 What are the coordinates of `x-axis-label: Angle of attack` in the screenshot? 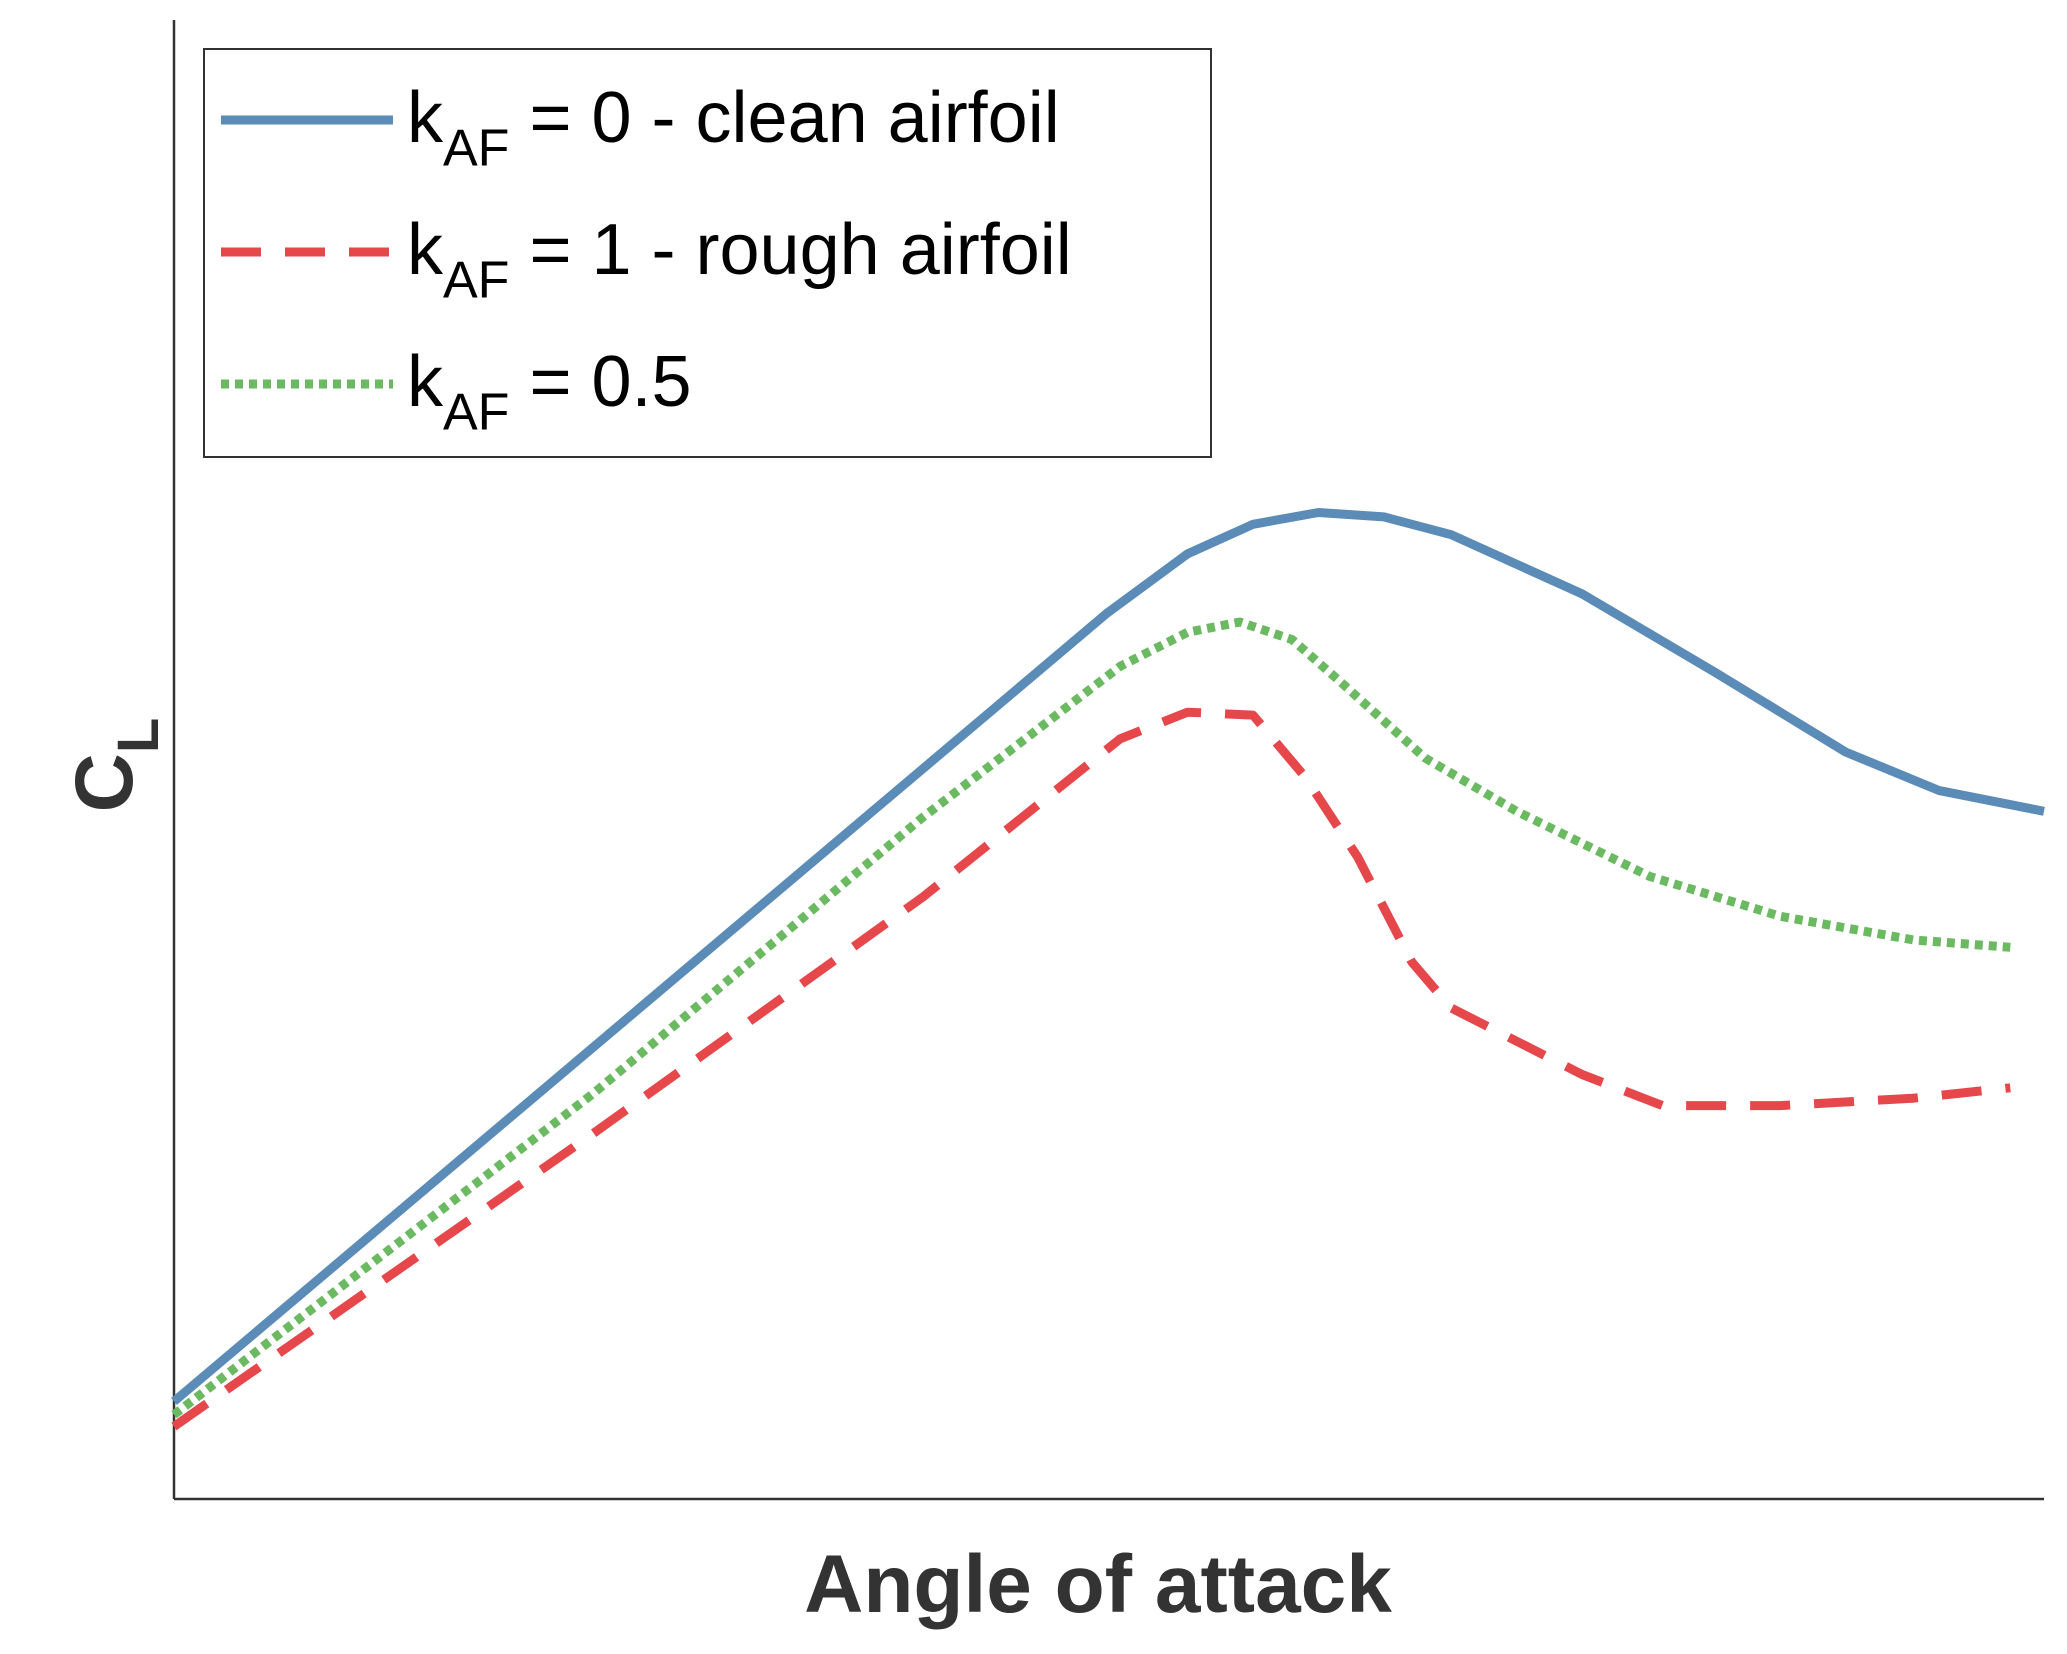 It's located at (1098, 1584).